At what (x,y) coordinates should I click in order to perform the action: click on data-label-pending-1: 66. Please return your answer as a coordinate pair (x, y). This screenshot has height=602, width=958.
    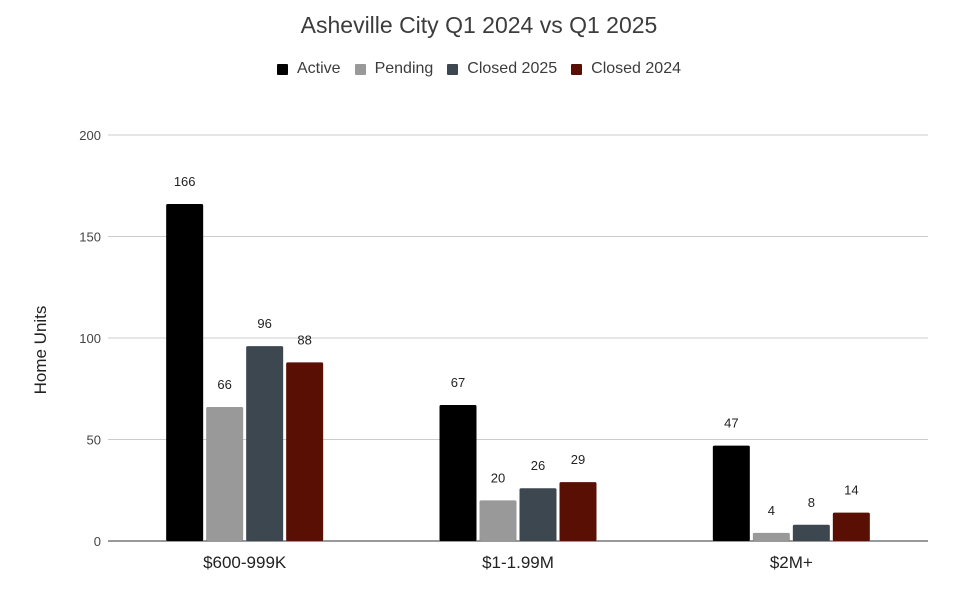
    Looking at the image, I should click on (224, 384).